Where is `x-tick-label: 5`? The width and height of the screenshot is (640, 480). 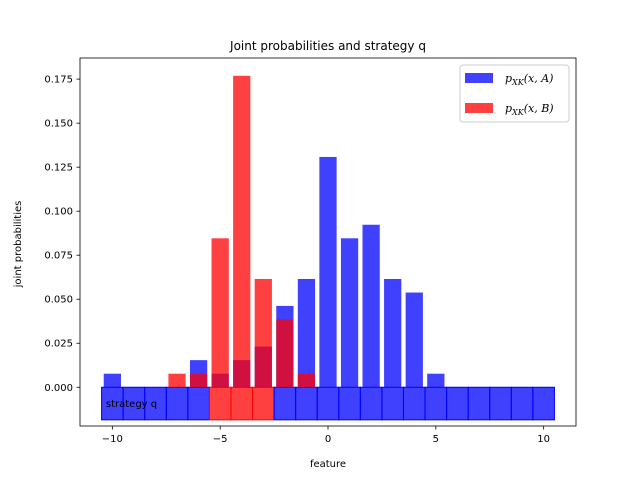
x-tick-label: 5 is located at coordinates (436, 439).